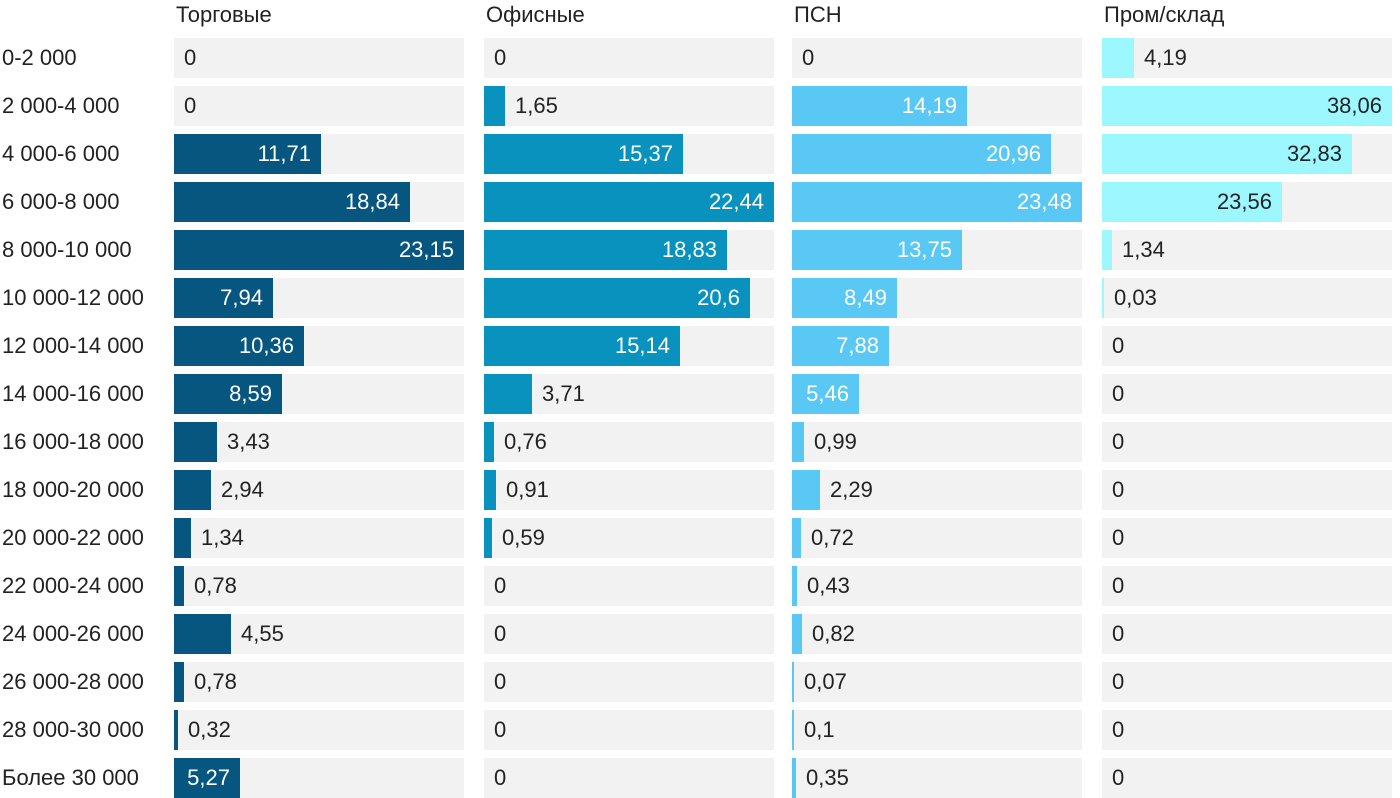  Describe the element at coordinates (73, 441) in the screenshot. I see `category-label: 16 000-18 000` at that location.